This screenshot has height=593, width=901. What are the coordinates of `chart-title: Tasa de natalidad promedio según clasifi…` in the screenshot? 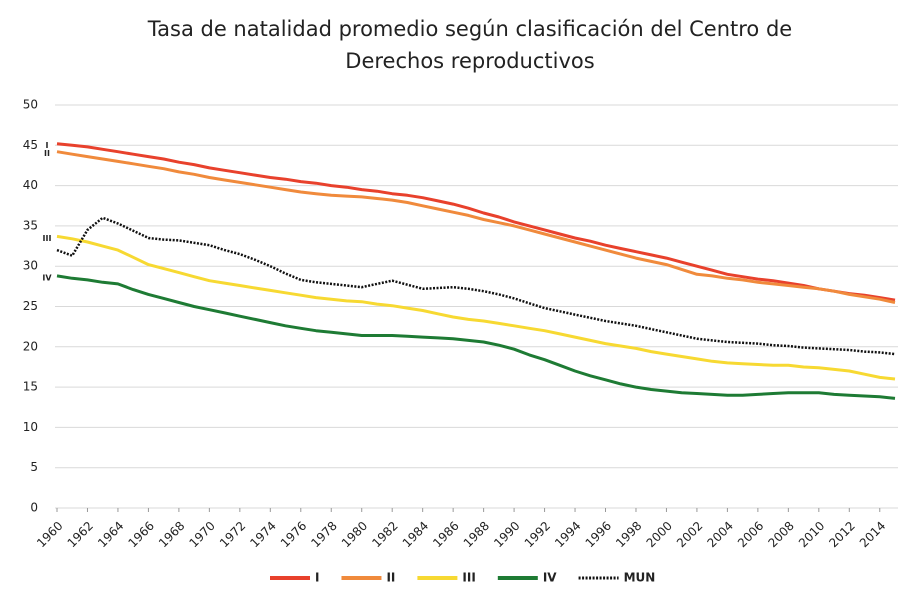 It's located at (469, 29).